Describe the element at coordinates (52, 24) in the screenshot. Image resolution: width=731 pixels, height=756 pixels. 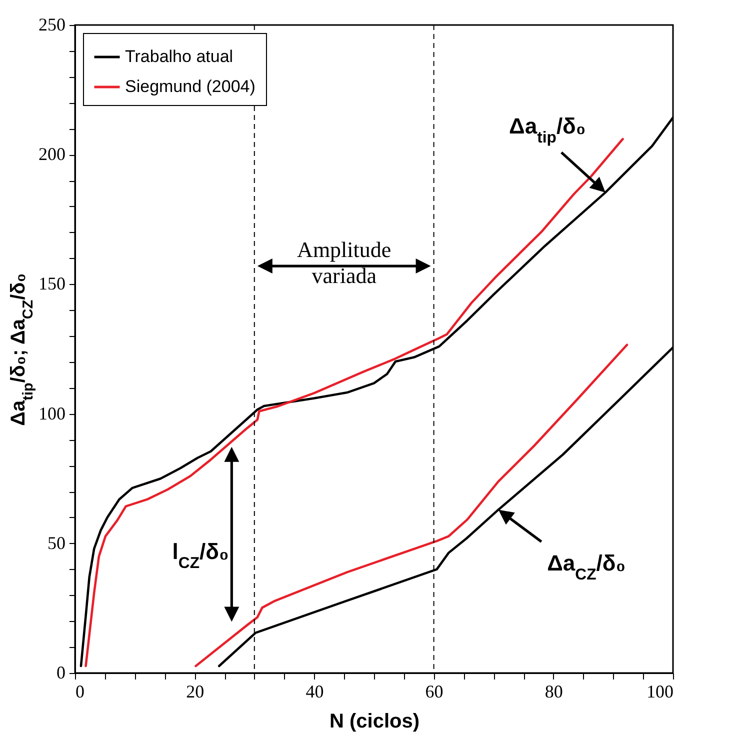
I see `y-tick-label: 250` at that location.